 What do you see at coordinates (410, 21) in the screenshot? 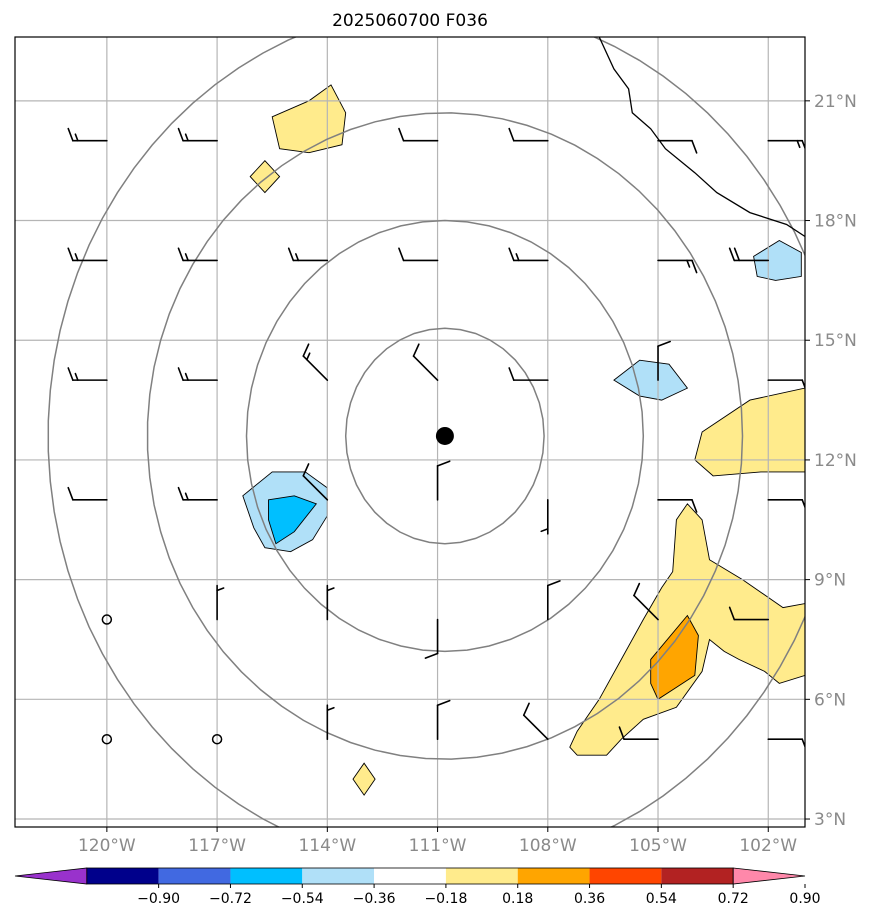
I see `chart-title: 2025060700 F036` at bounding box center [410, 21].